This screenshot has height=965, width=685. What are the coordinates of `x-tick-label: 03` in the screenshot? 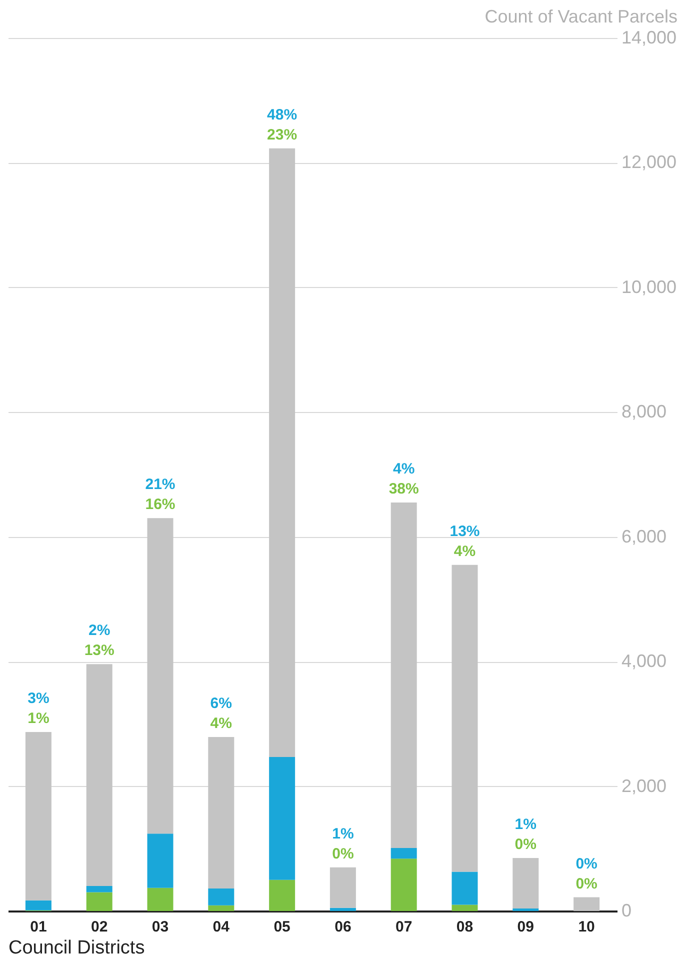 It's located at (160, 927).